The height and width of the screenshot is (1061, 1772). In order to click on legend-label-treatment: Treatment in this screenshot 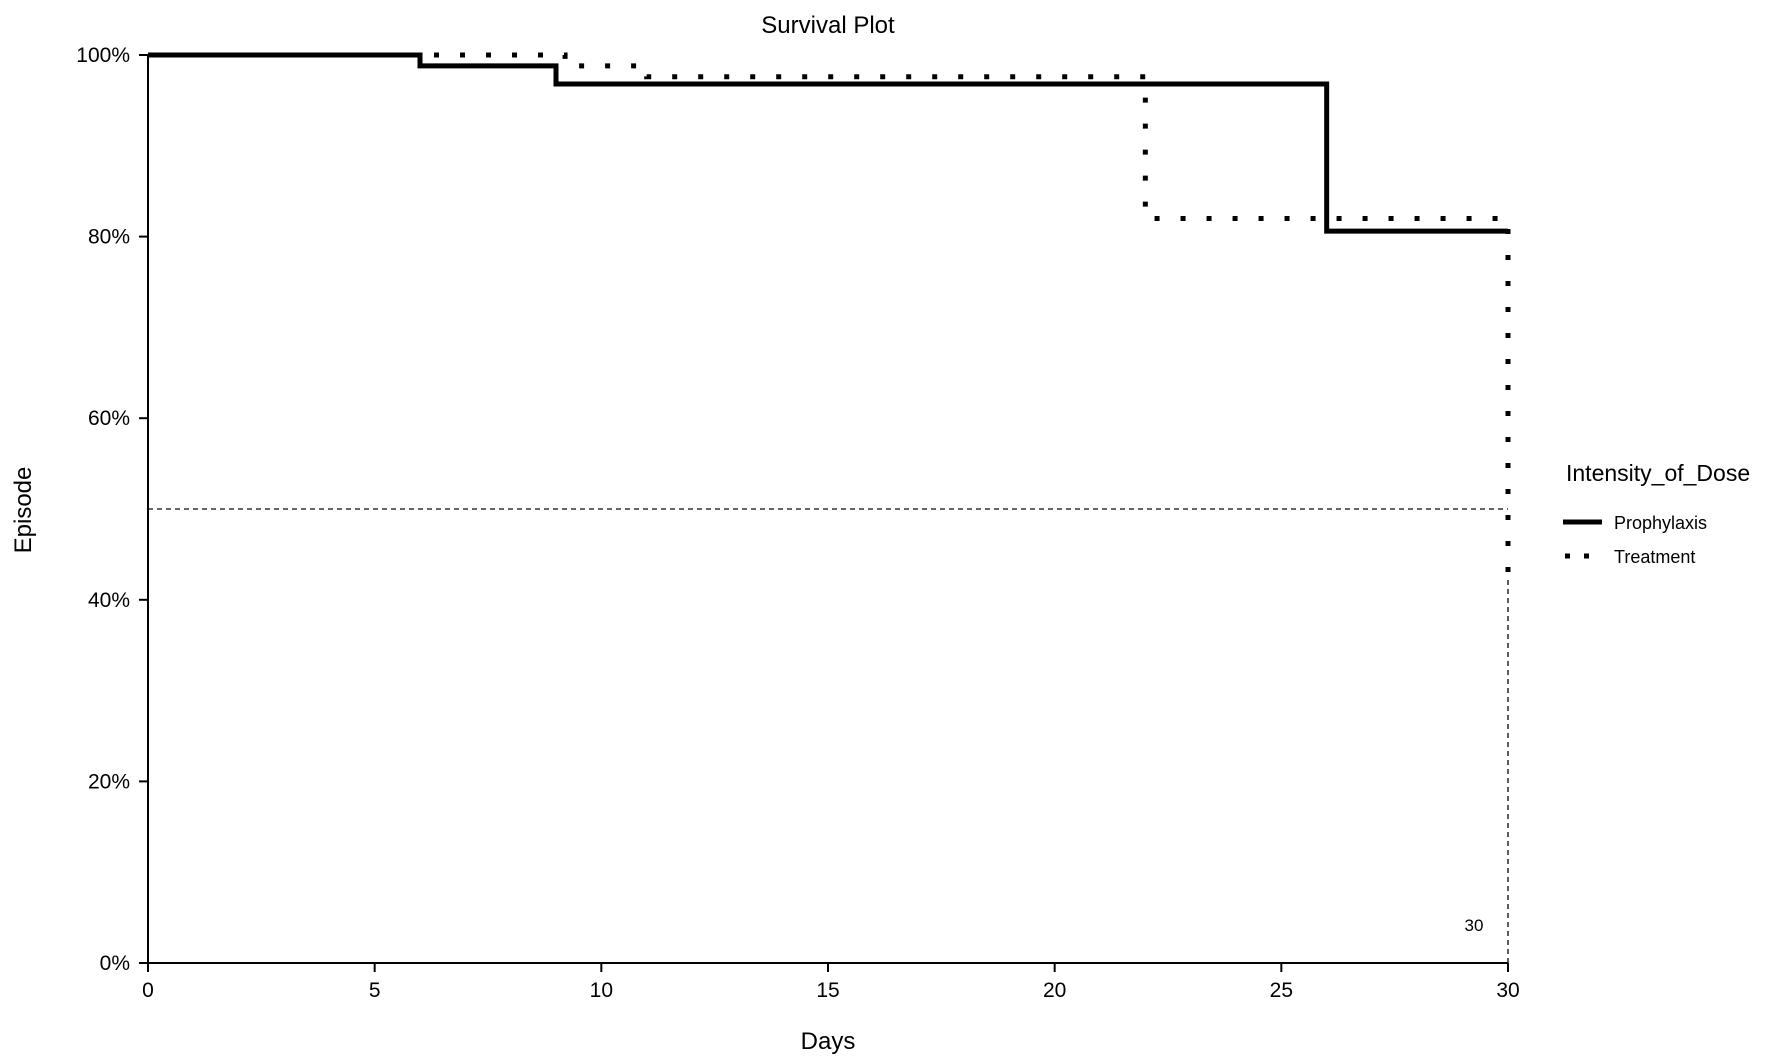, I will do `click(1654, 557)`.